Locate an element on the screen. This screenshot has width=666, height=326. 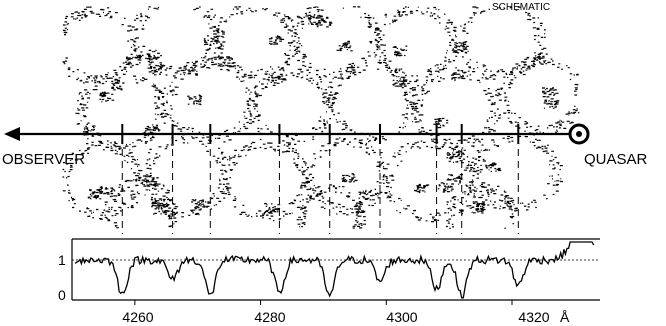
x-tick-4320: 4320 is located at coordinates (533, 317).